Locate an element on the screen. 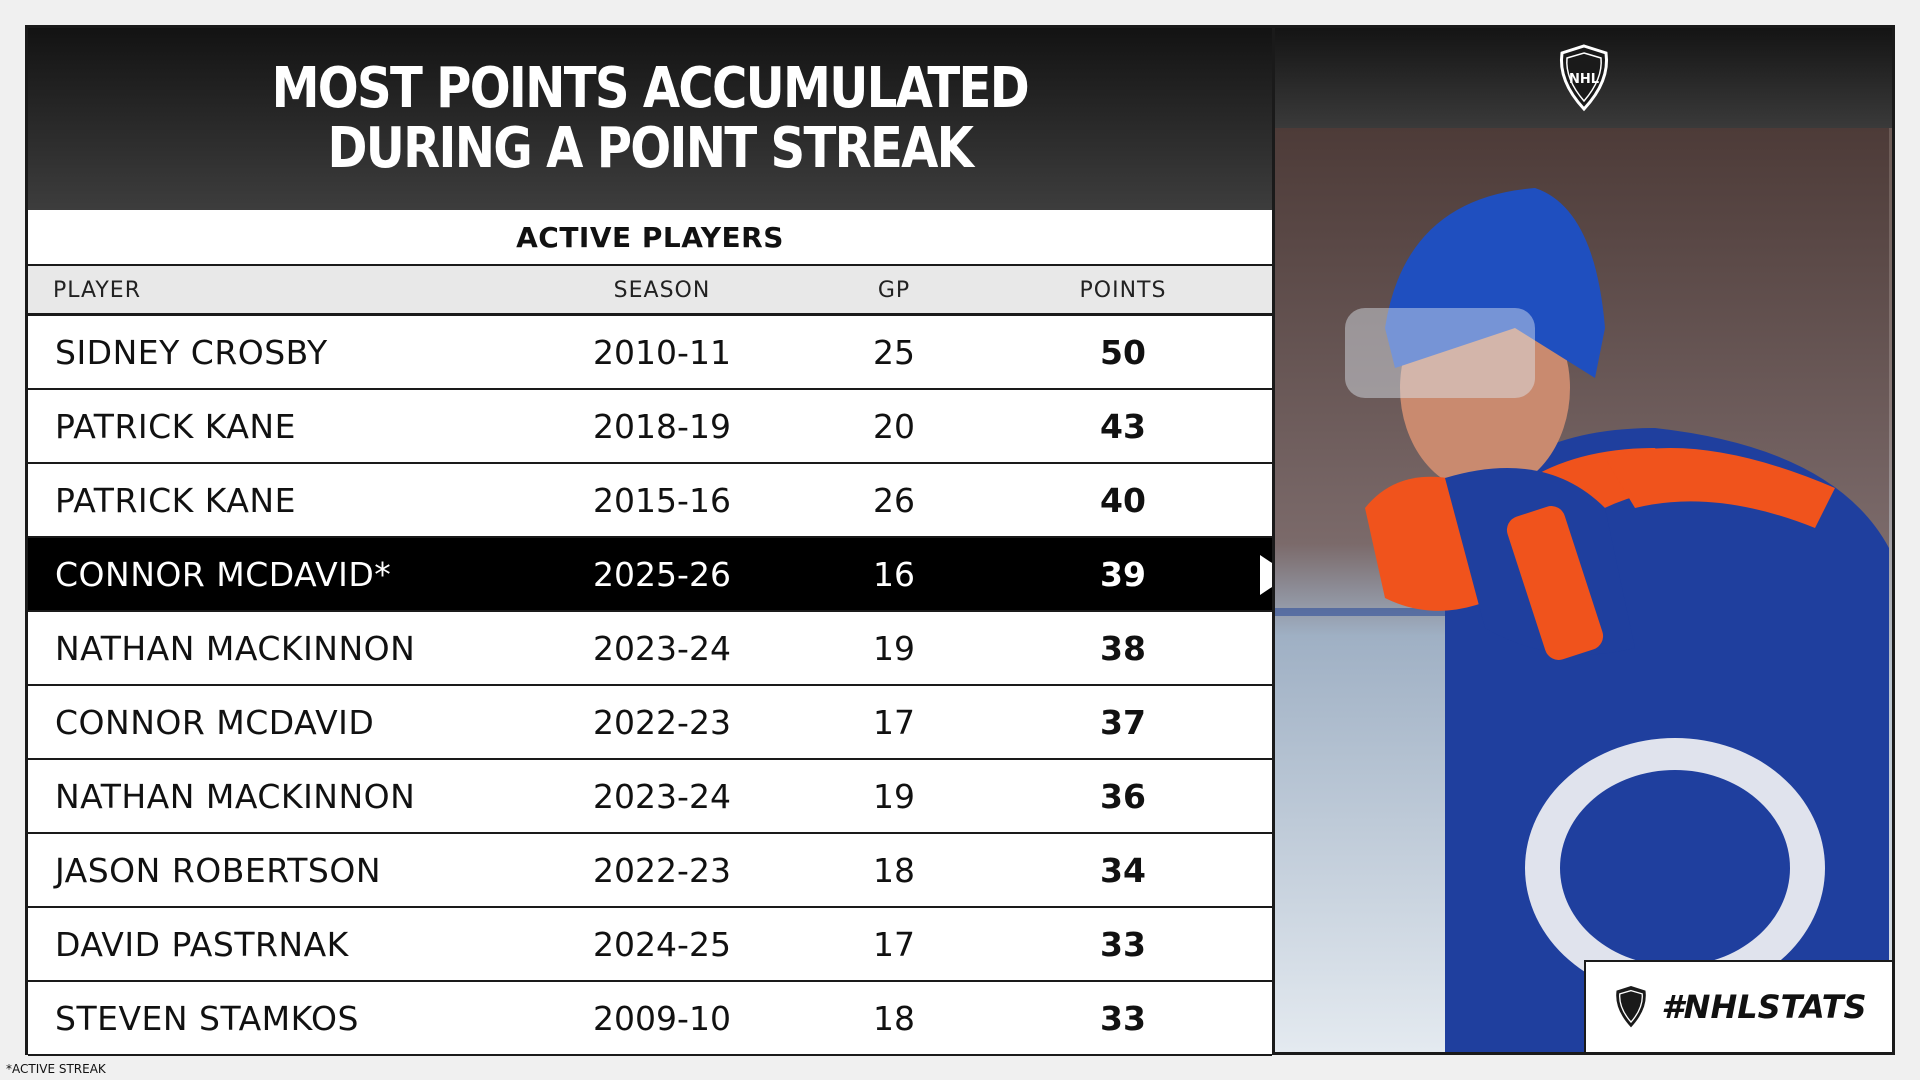  hashtag-badge: #NHLSTATS is located at coordinates (1738, 1006).